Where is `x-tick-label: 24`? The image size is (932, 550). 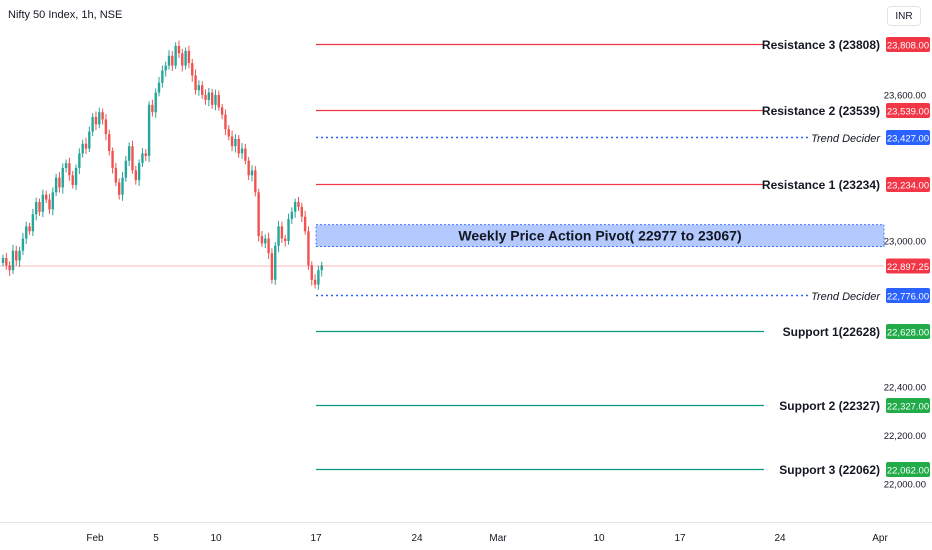
x-tick-label: 24 is located at coordinates (417, 538).